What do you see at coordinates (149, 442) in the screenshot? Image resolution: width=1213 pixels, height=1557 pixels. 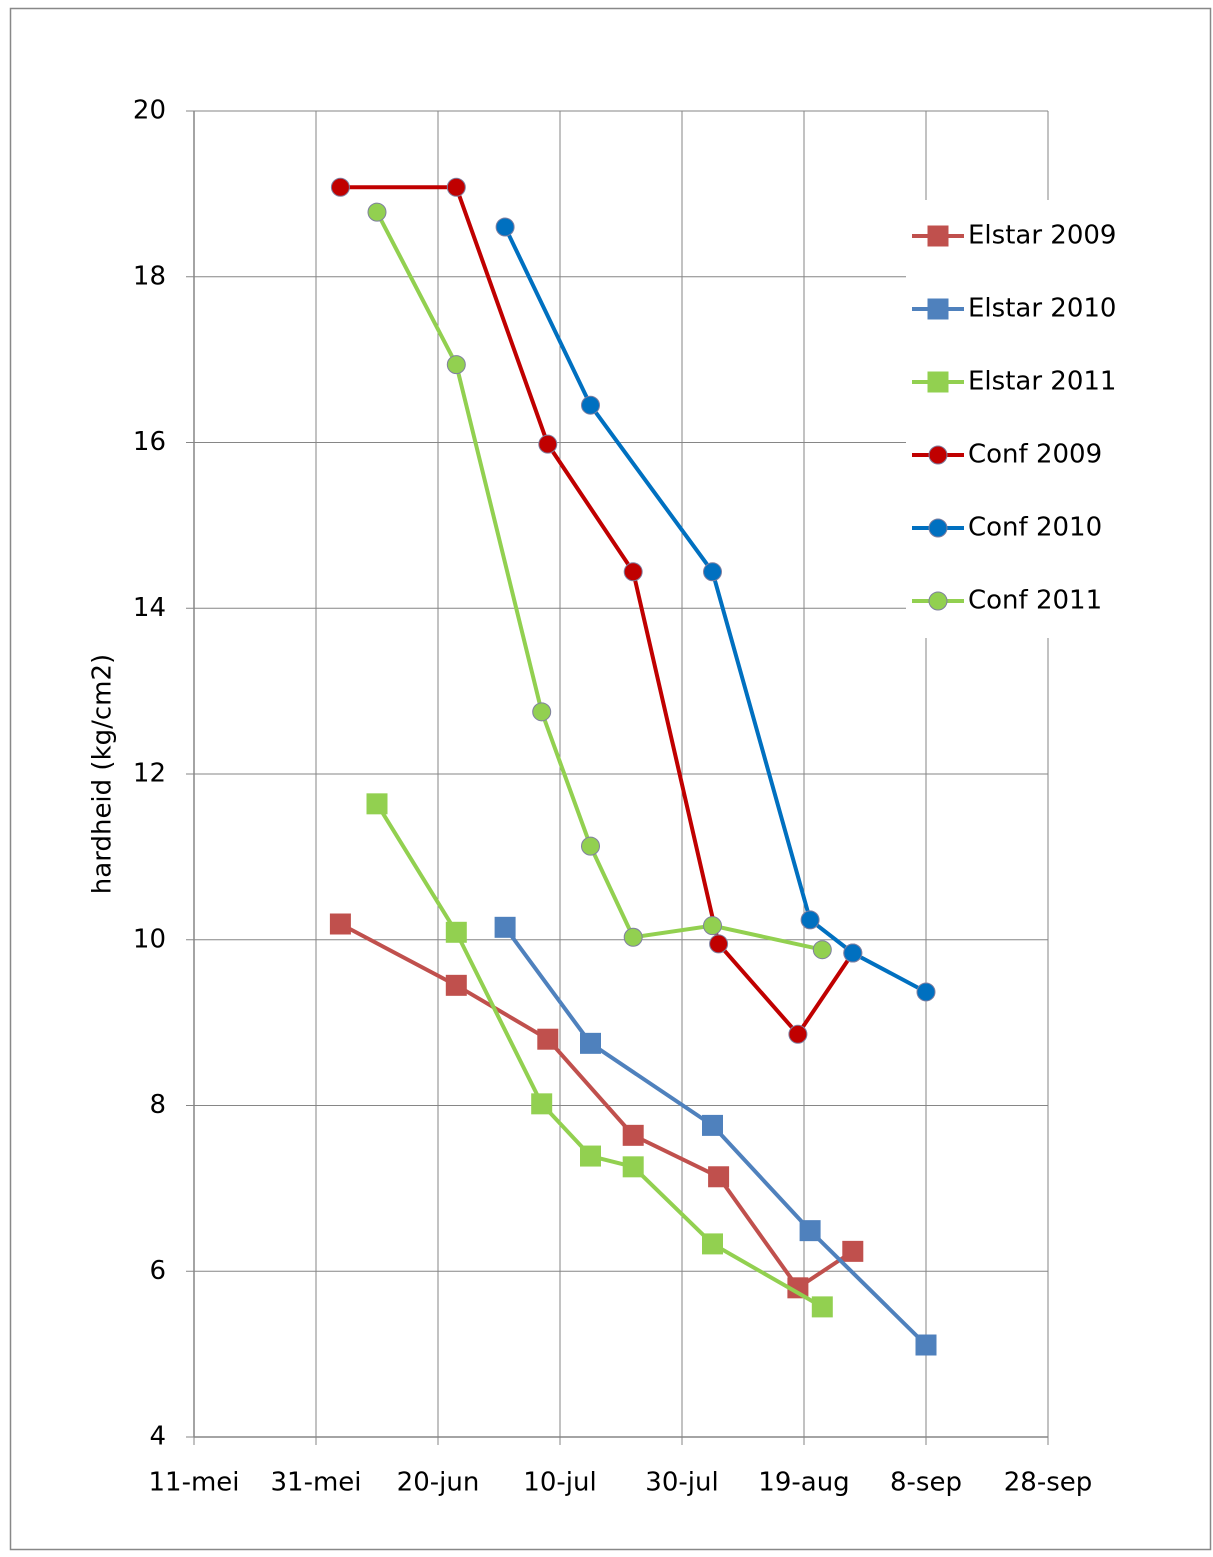 I see `y-tick-label: 16` at bounding box center [149, 442].